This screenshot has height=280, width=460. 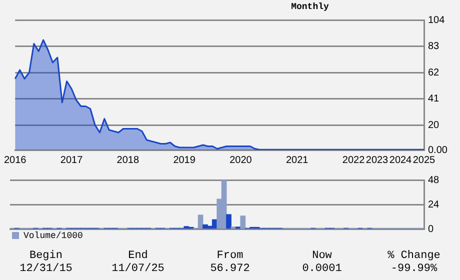 What do you see at coordinates (241, 160) in the screenshot?
I see `x-tick-label: 2020` at bounding box center [241, 160].